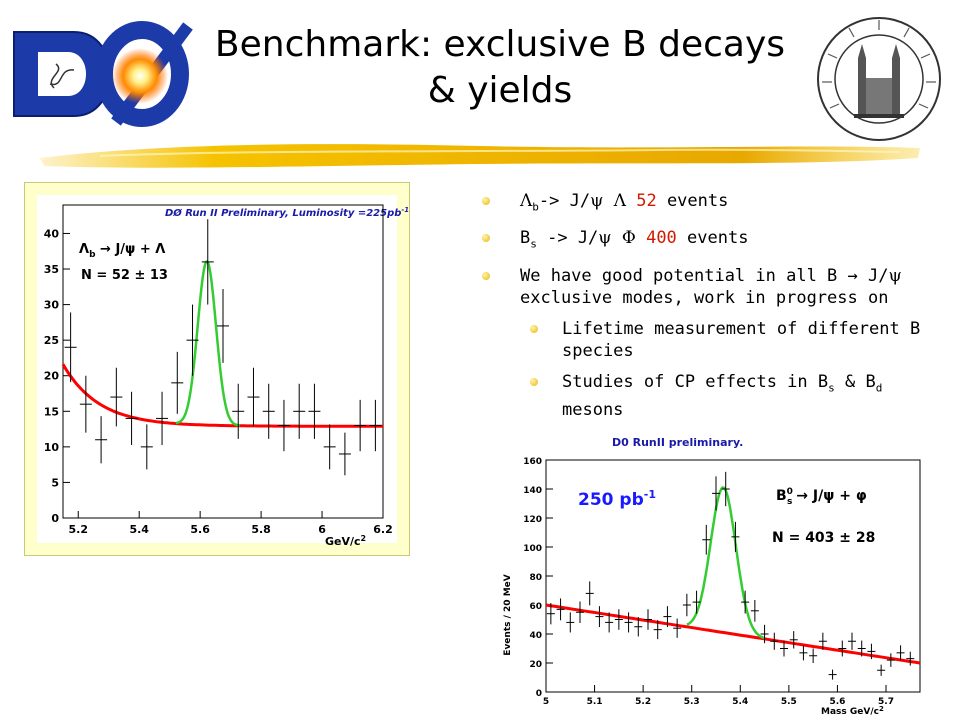  What do you see at coordinates (705, 204) in the screenshot?
I see `bullet-lambda-b: Λb-> J/ψ Λ 52 events` at bounding box center [705, 204].